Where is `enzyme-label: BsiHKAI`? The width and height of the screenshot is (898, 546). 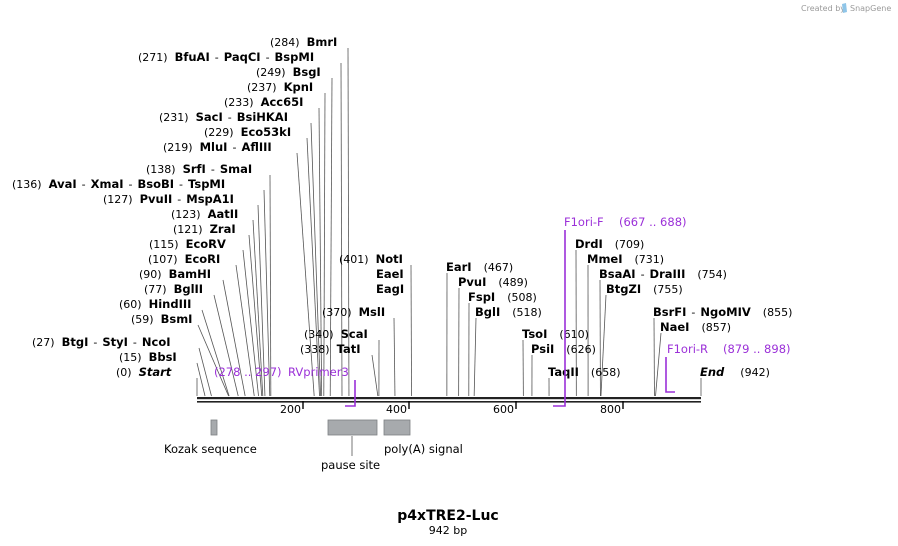 enzyme-label: BsiHKAI is located at coordinates (262, 117).